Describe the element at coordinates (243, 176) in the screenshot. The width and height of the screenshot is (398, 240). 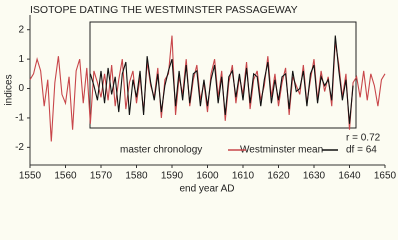
I see `x-tick-label: 1610` at that location.